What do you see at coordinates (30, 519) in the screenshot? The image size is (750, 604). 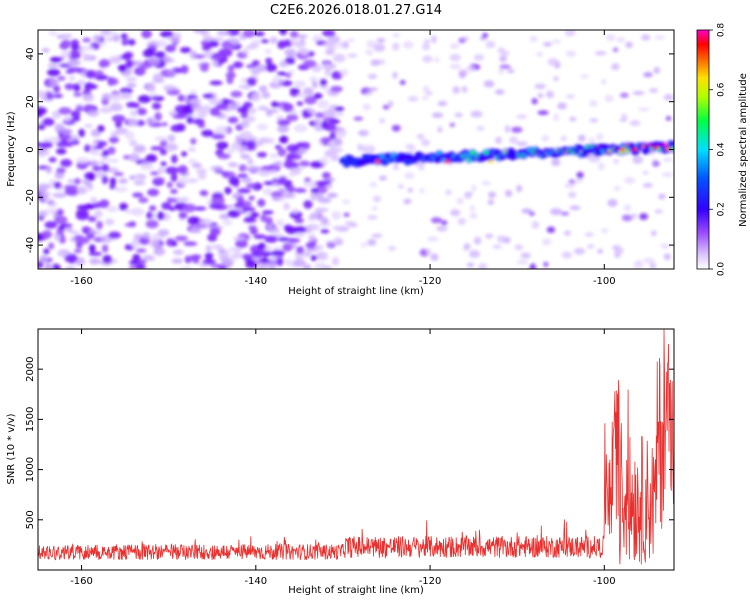 I see `snr-ytick-label: 500` at bounding box center [30, 519].